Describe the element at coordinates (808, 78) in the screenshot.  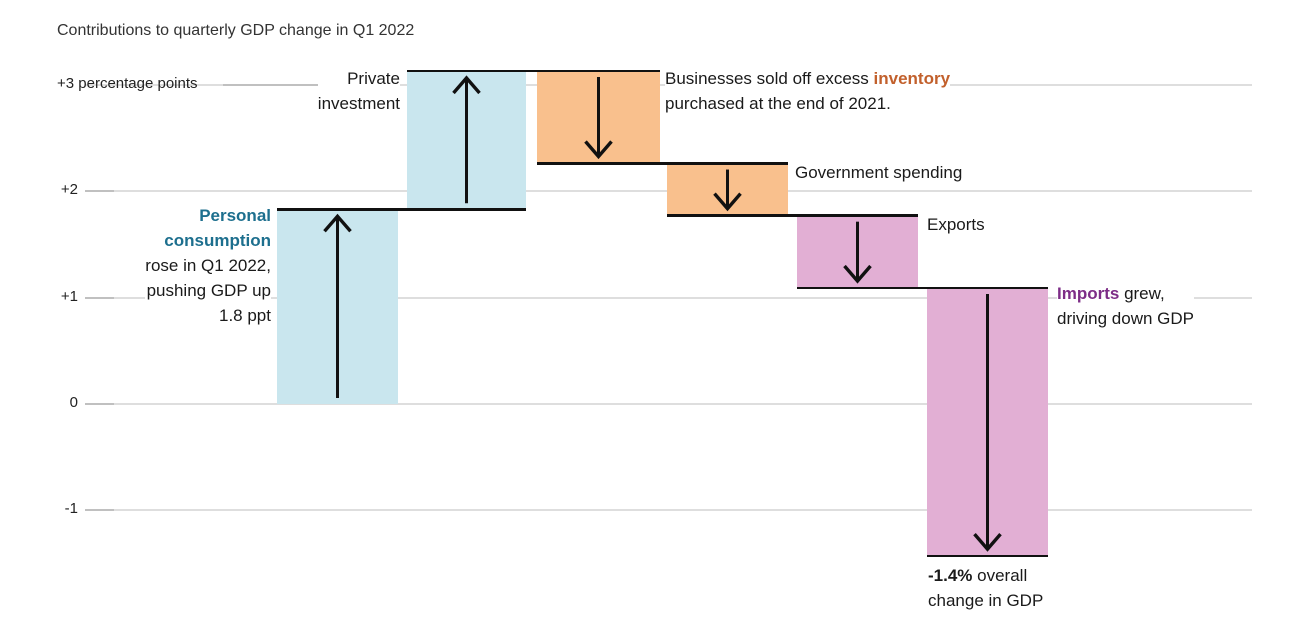
I see `annotation-line: Businesses sold off excess inventory` at that location.